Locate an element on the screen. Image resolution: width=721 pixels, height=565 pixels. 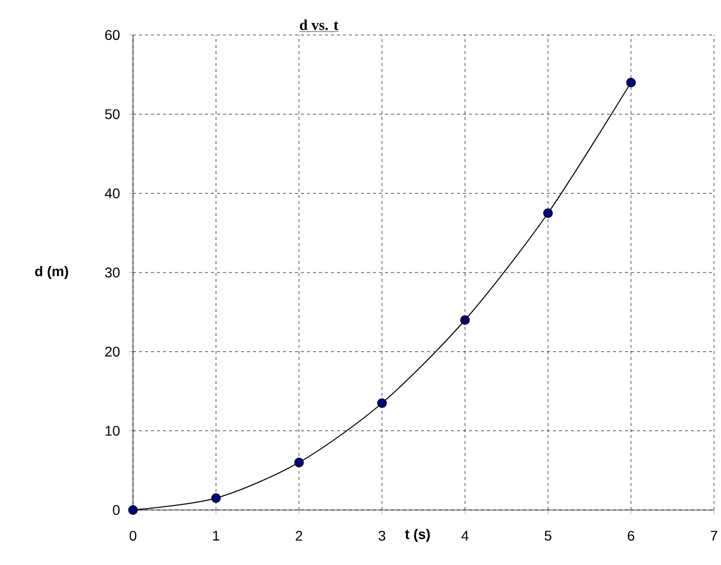
x-axis-title: t (s) is located at coordinates (417, 535).